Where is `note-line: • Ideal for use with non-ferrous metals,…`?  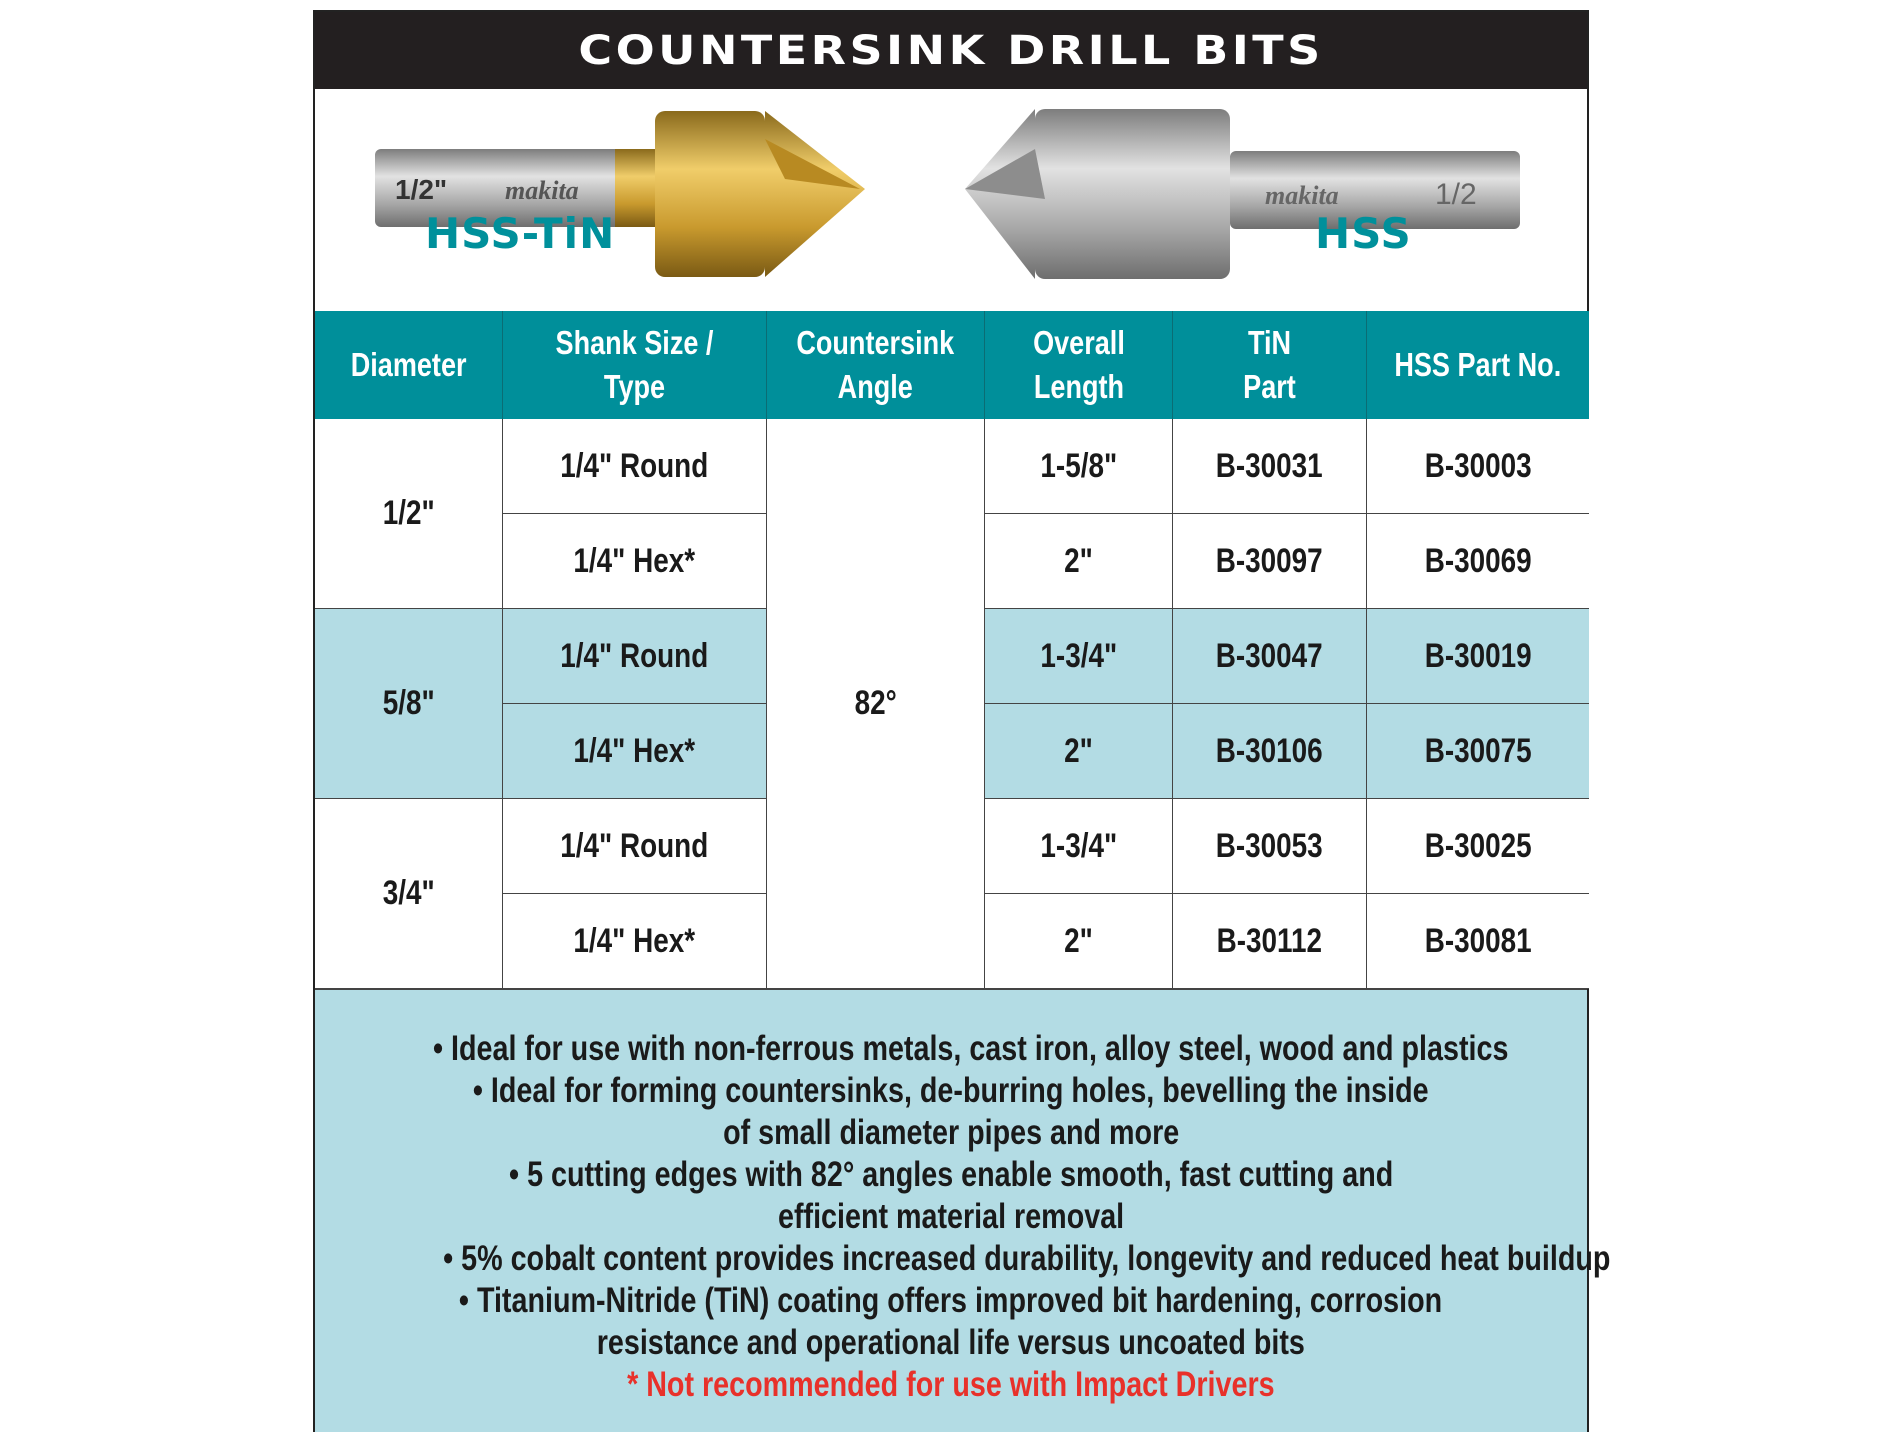
note-line: • Ideal for use with non-ferrous metals,… is located at coordinates (971, 1048).